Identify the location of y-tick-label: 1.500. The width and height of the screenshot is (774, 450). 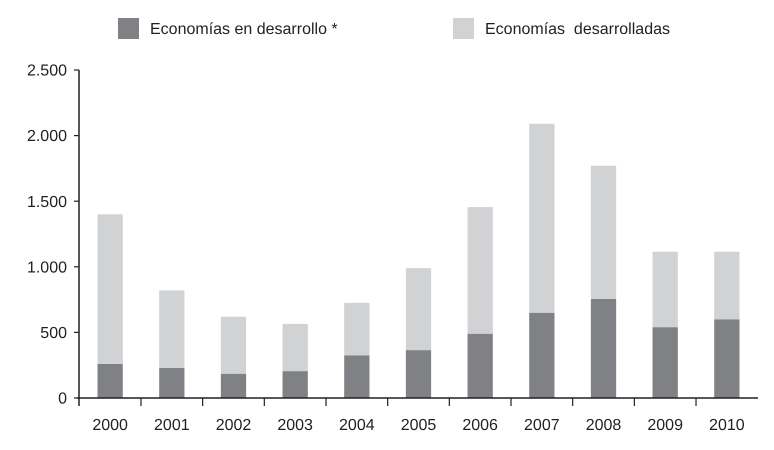
(47, 202).